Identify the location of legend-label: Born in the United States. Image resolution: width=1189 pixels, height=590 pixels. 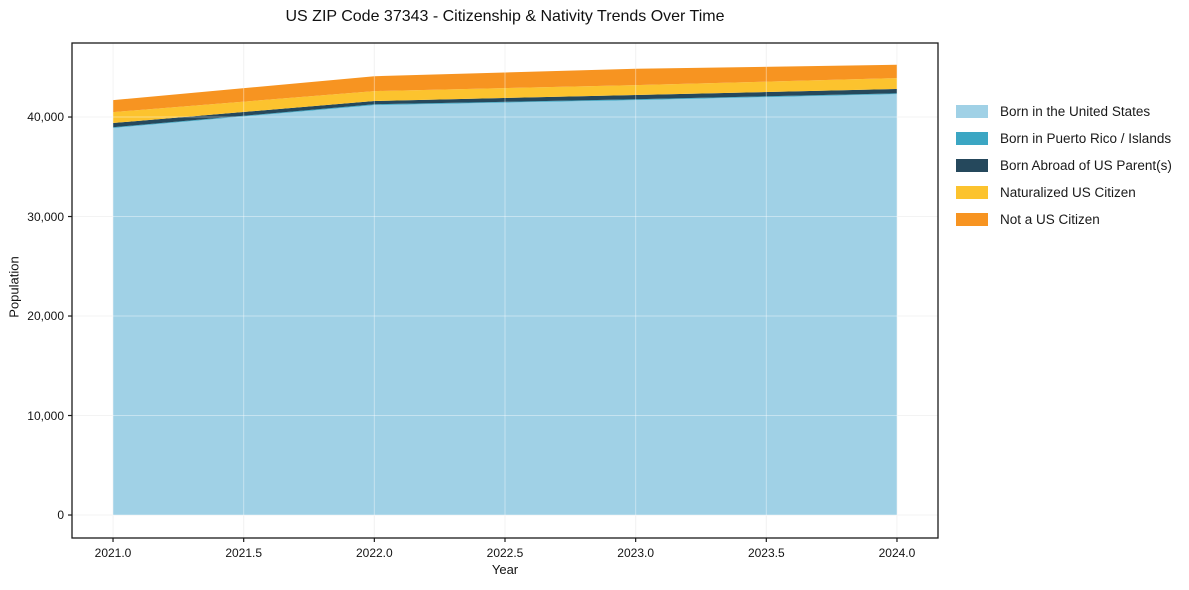
(1075, 111).